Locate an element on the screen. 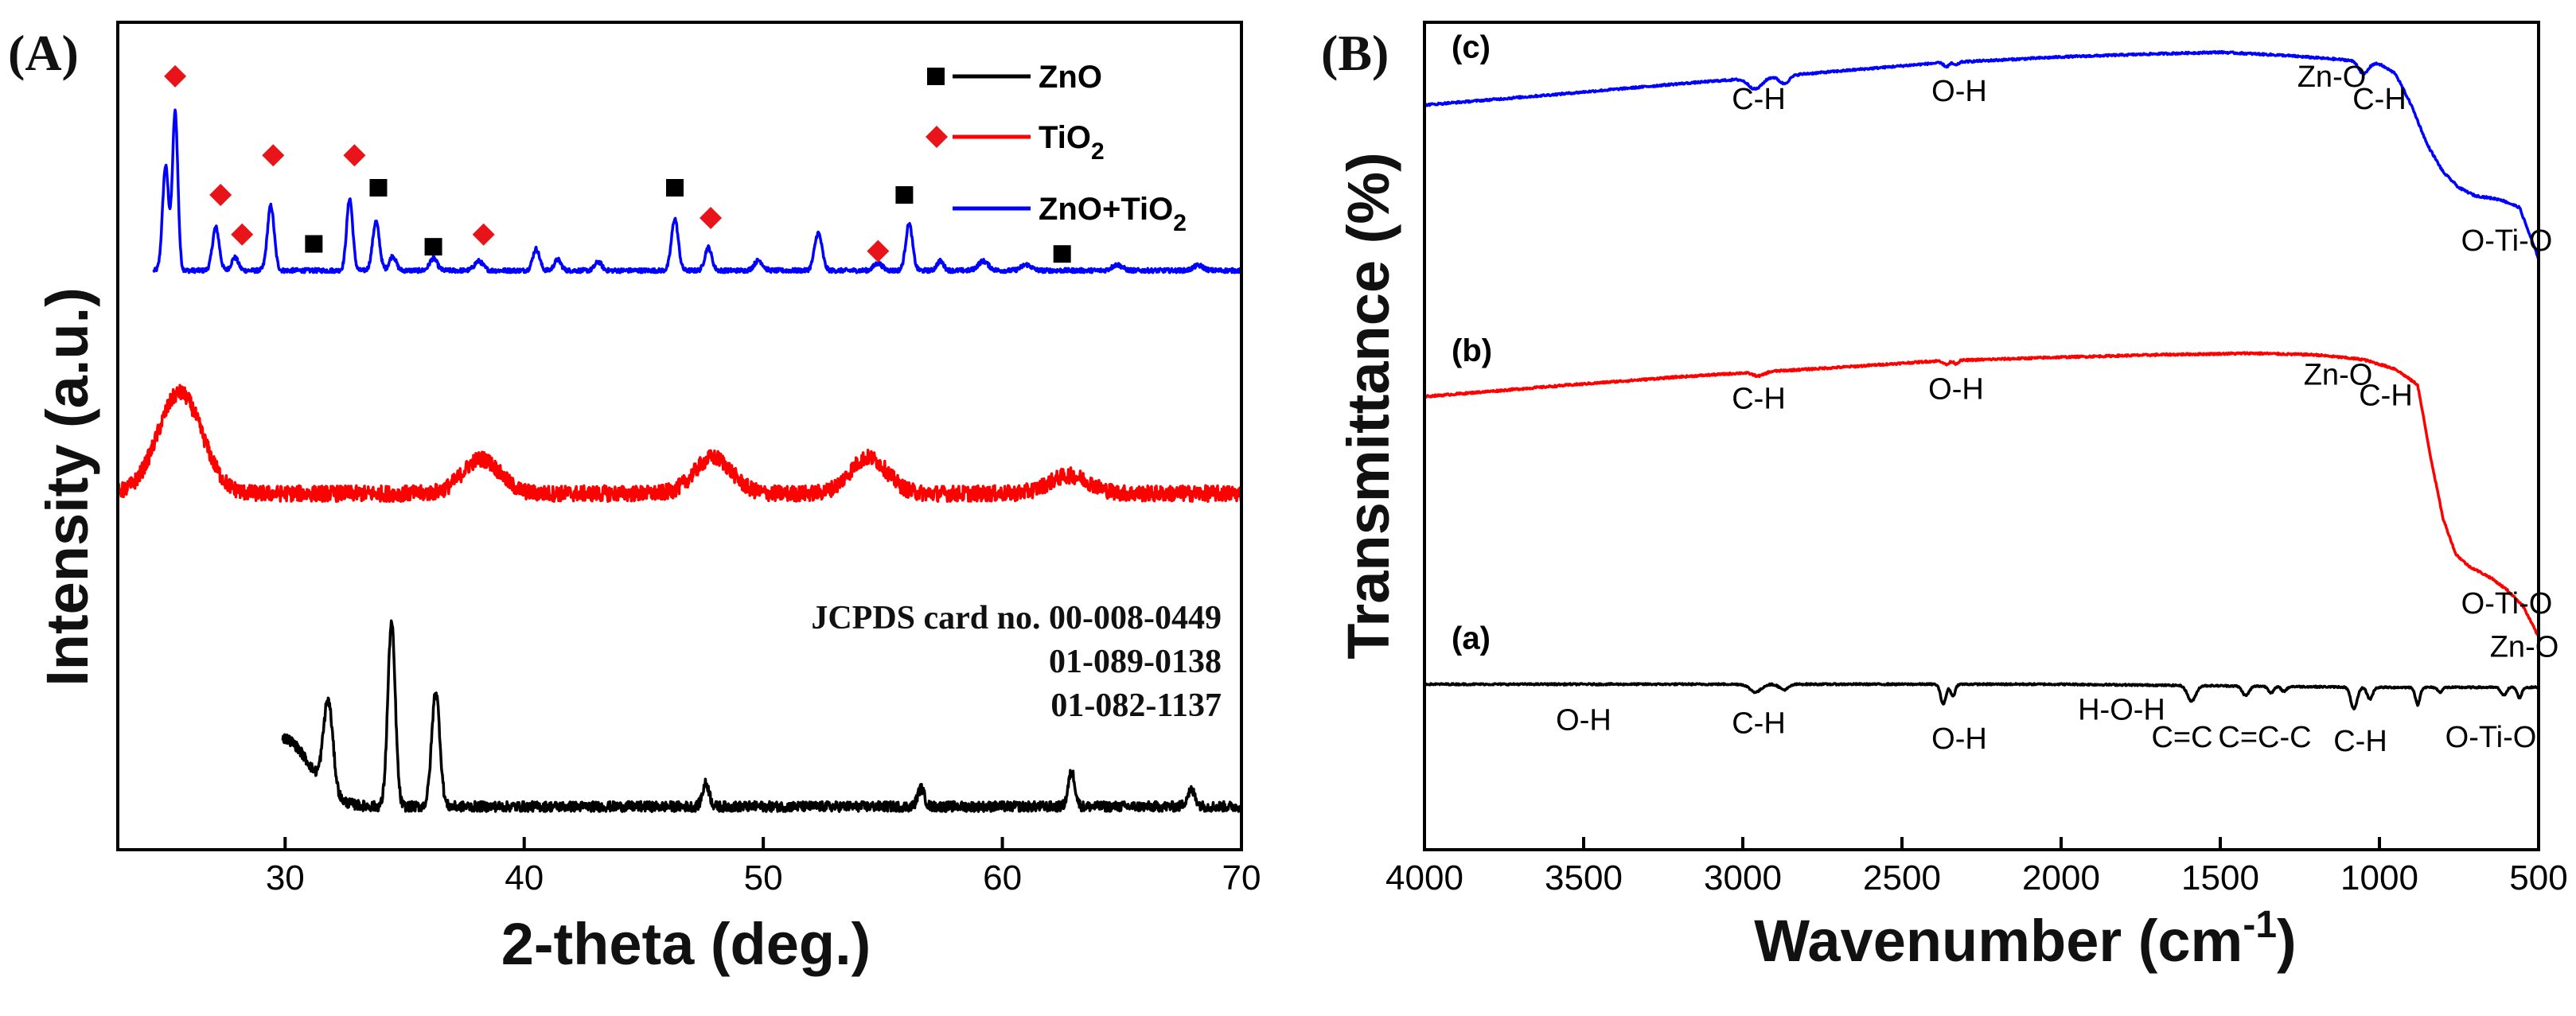  b-series-label: (a) is located at coordinates (1471, 638).